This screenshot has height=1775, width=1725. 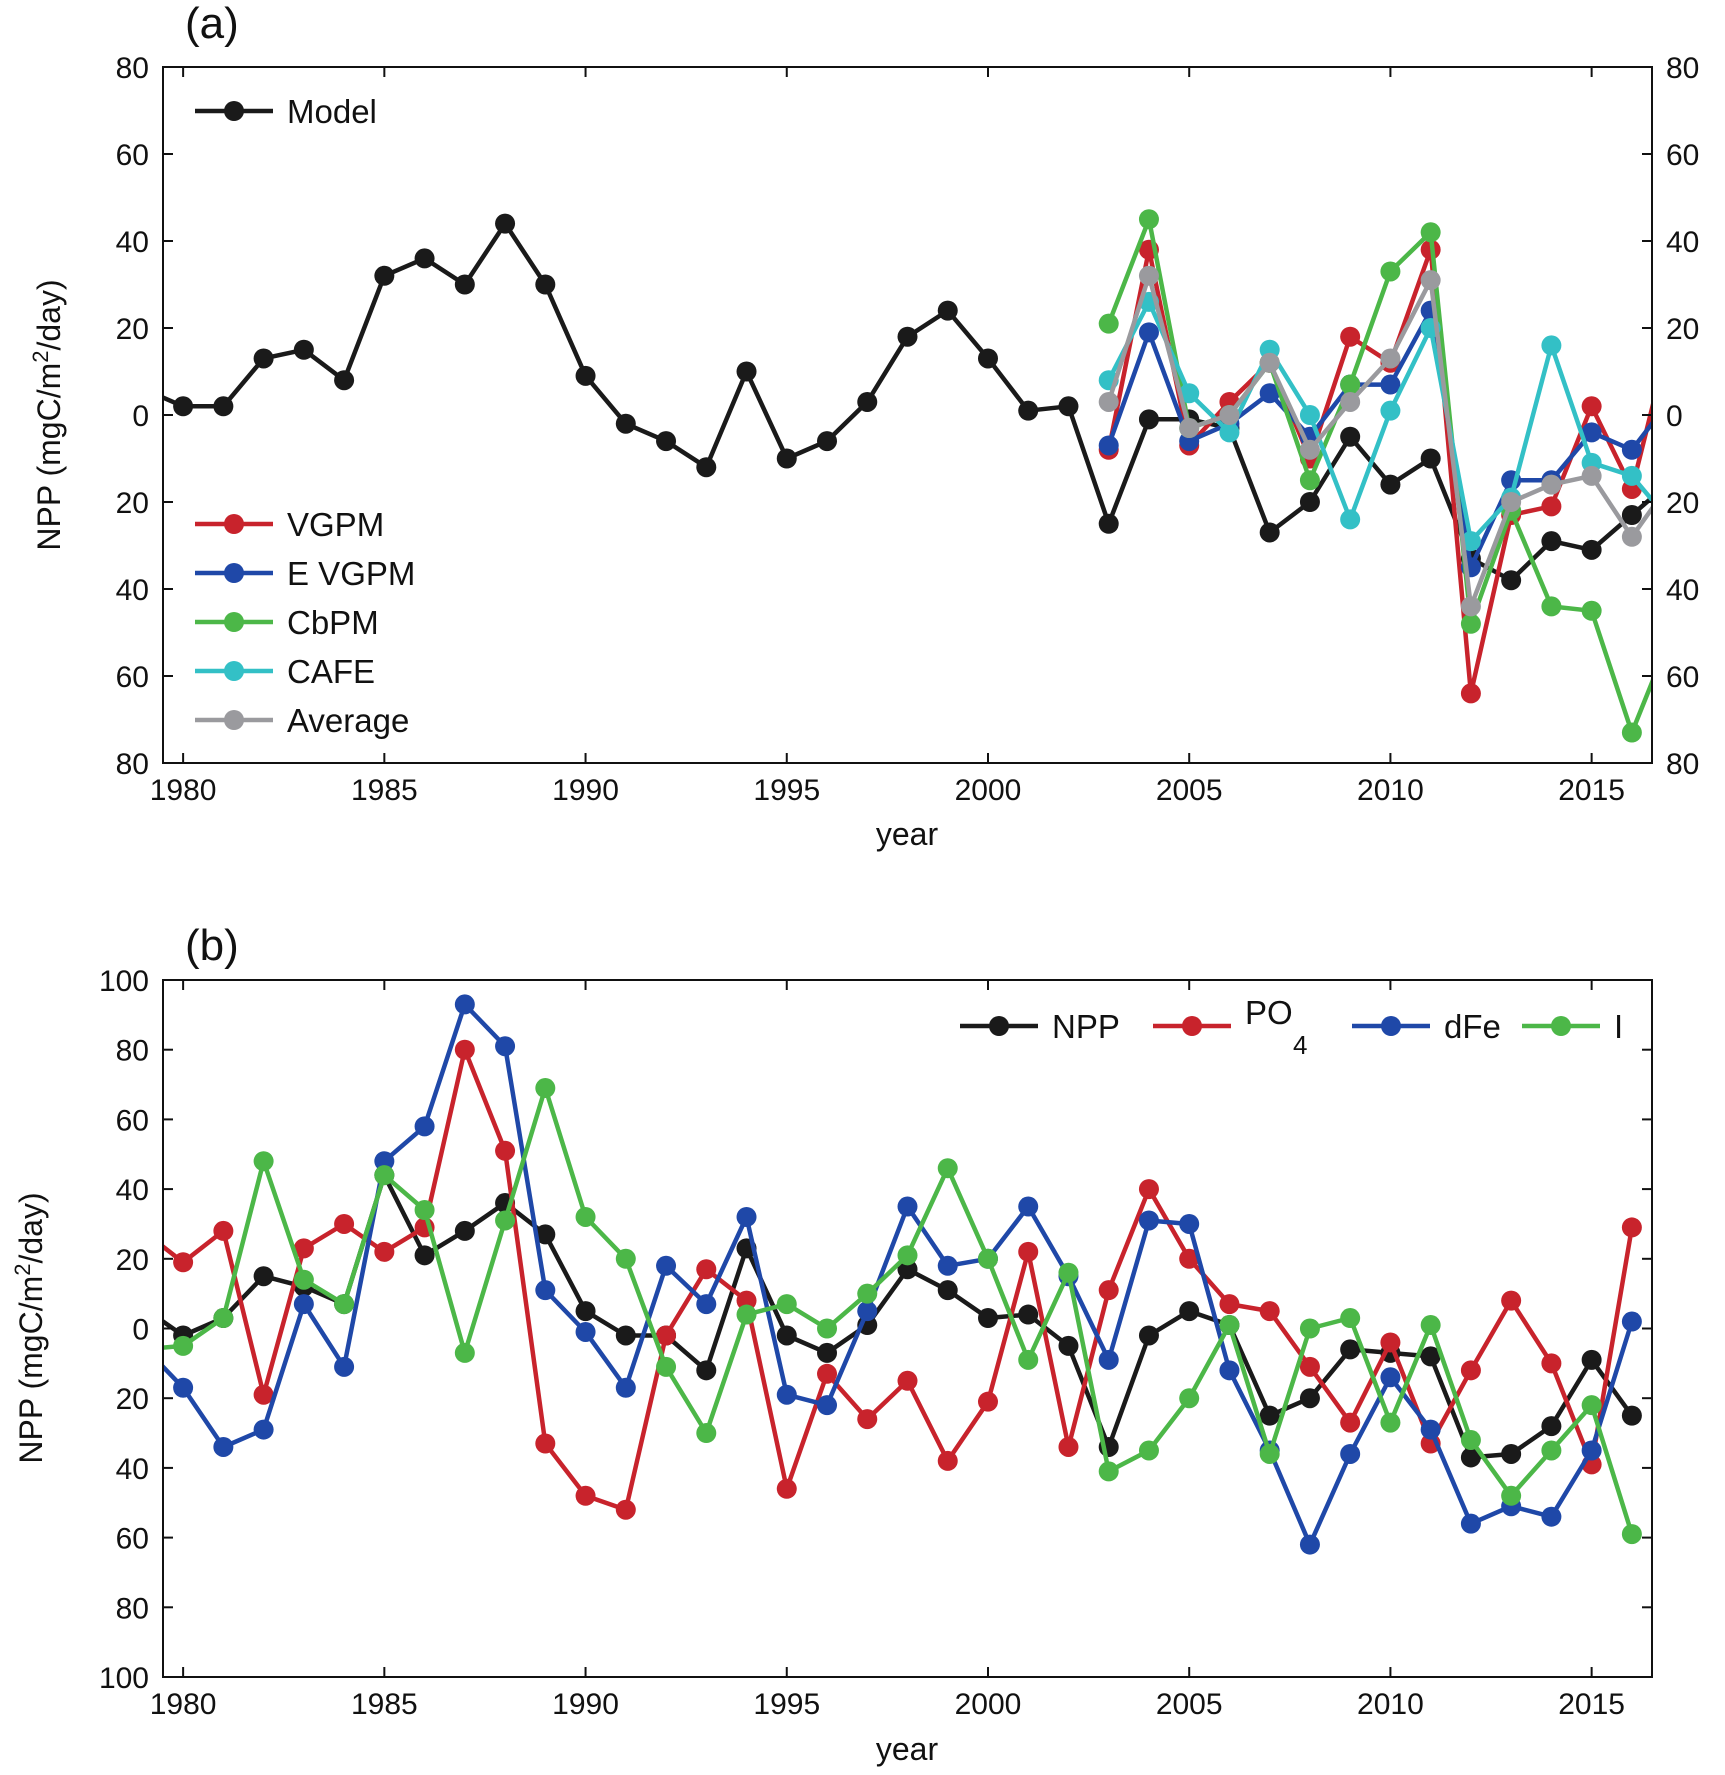 I want to click on series-line-npp, so click(x=898, y=1316).